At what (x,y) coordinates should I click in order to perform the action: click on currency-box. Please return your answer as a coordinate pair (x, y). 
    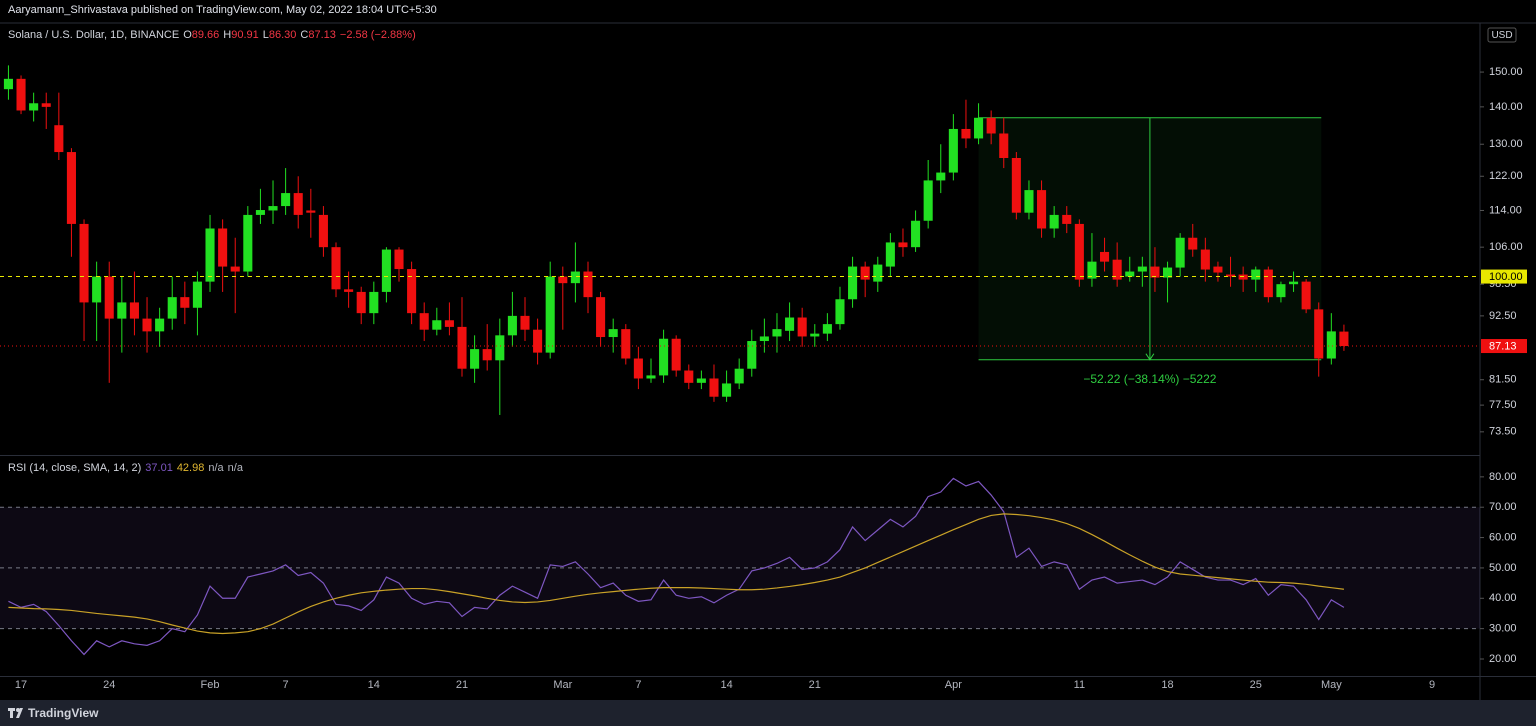
    Looking at the image, I should click on (1502, 35).